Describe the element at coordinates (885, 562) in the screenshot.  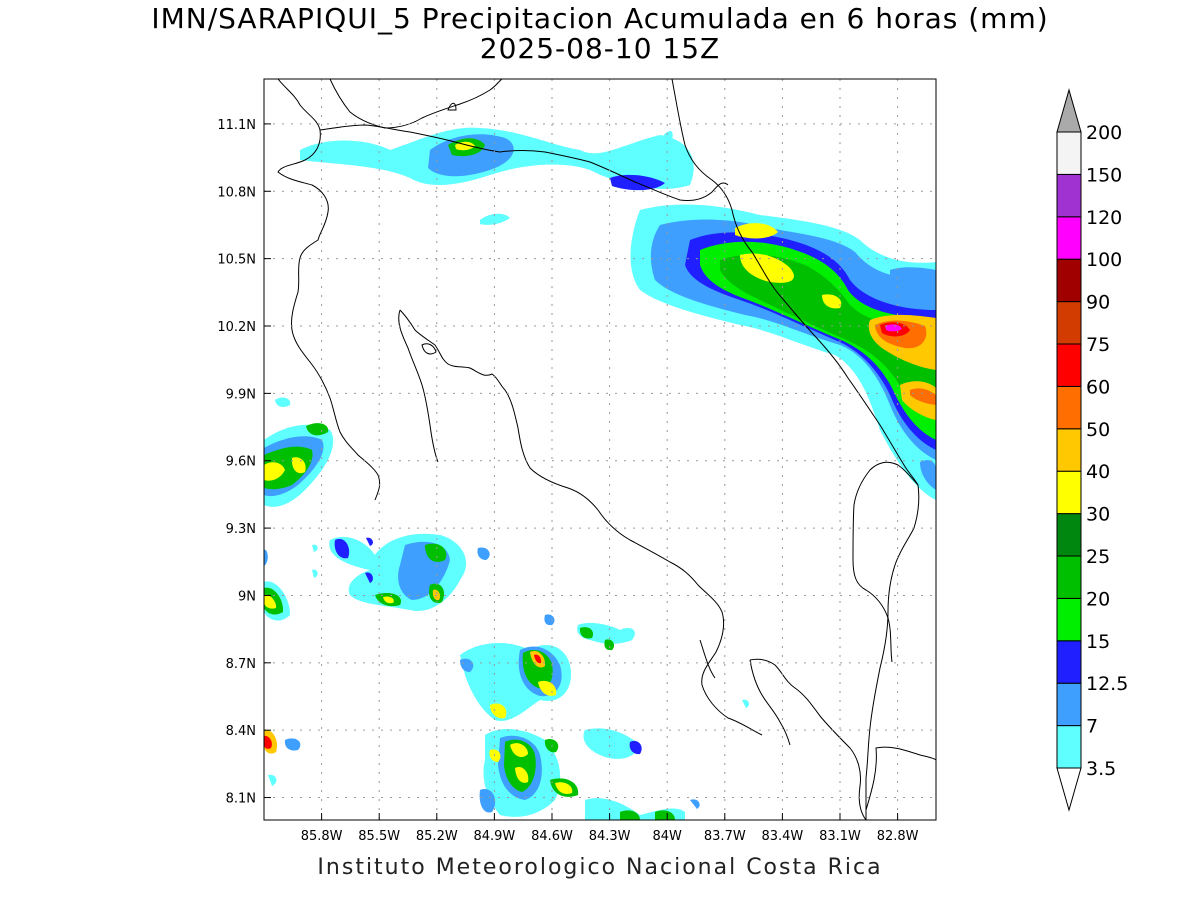
I see `bocas-del-toro-coast` at that location.